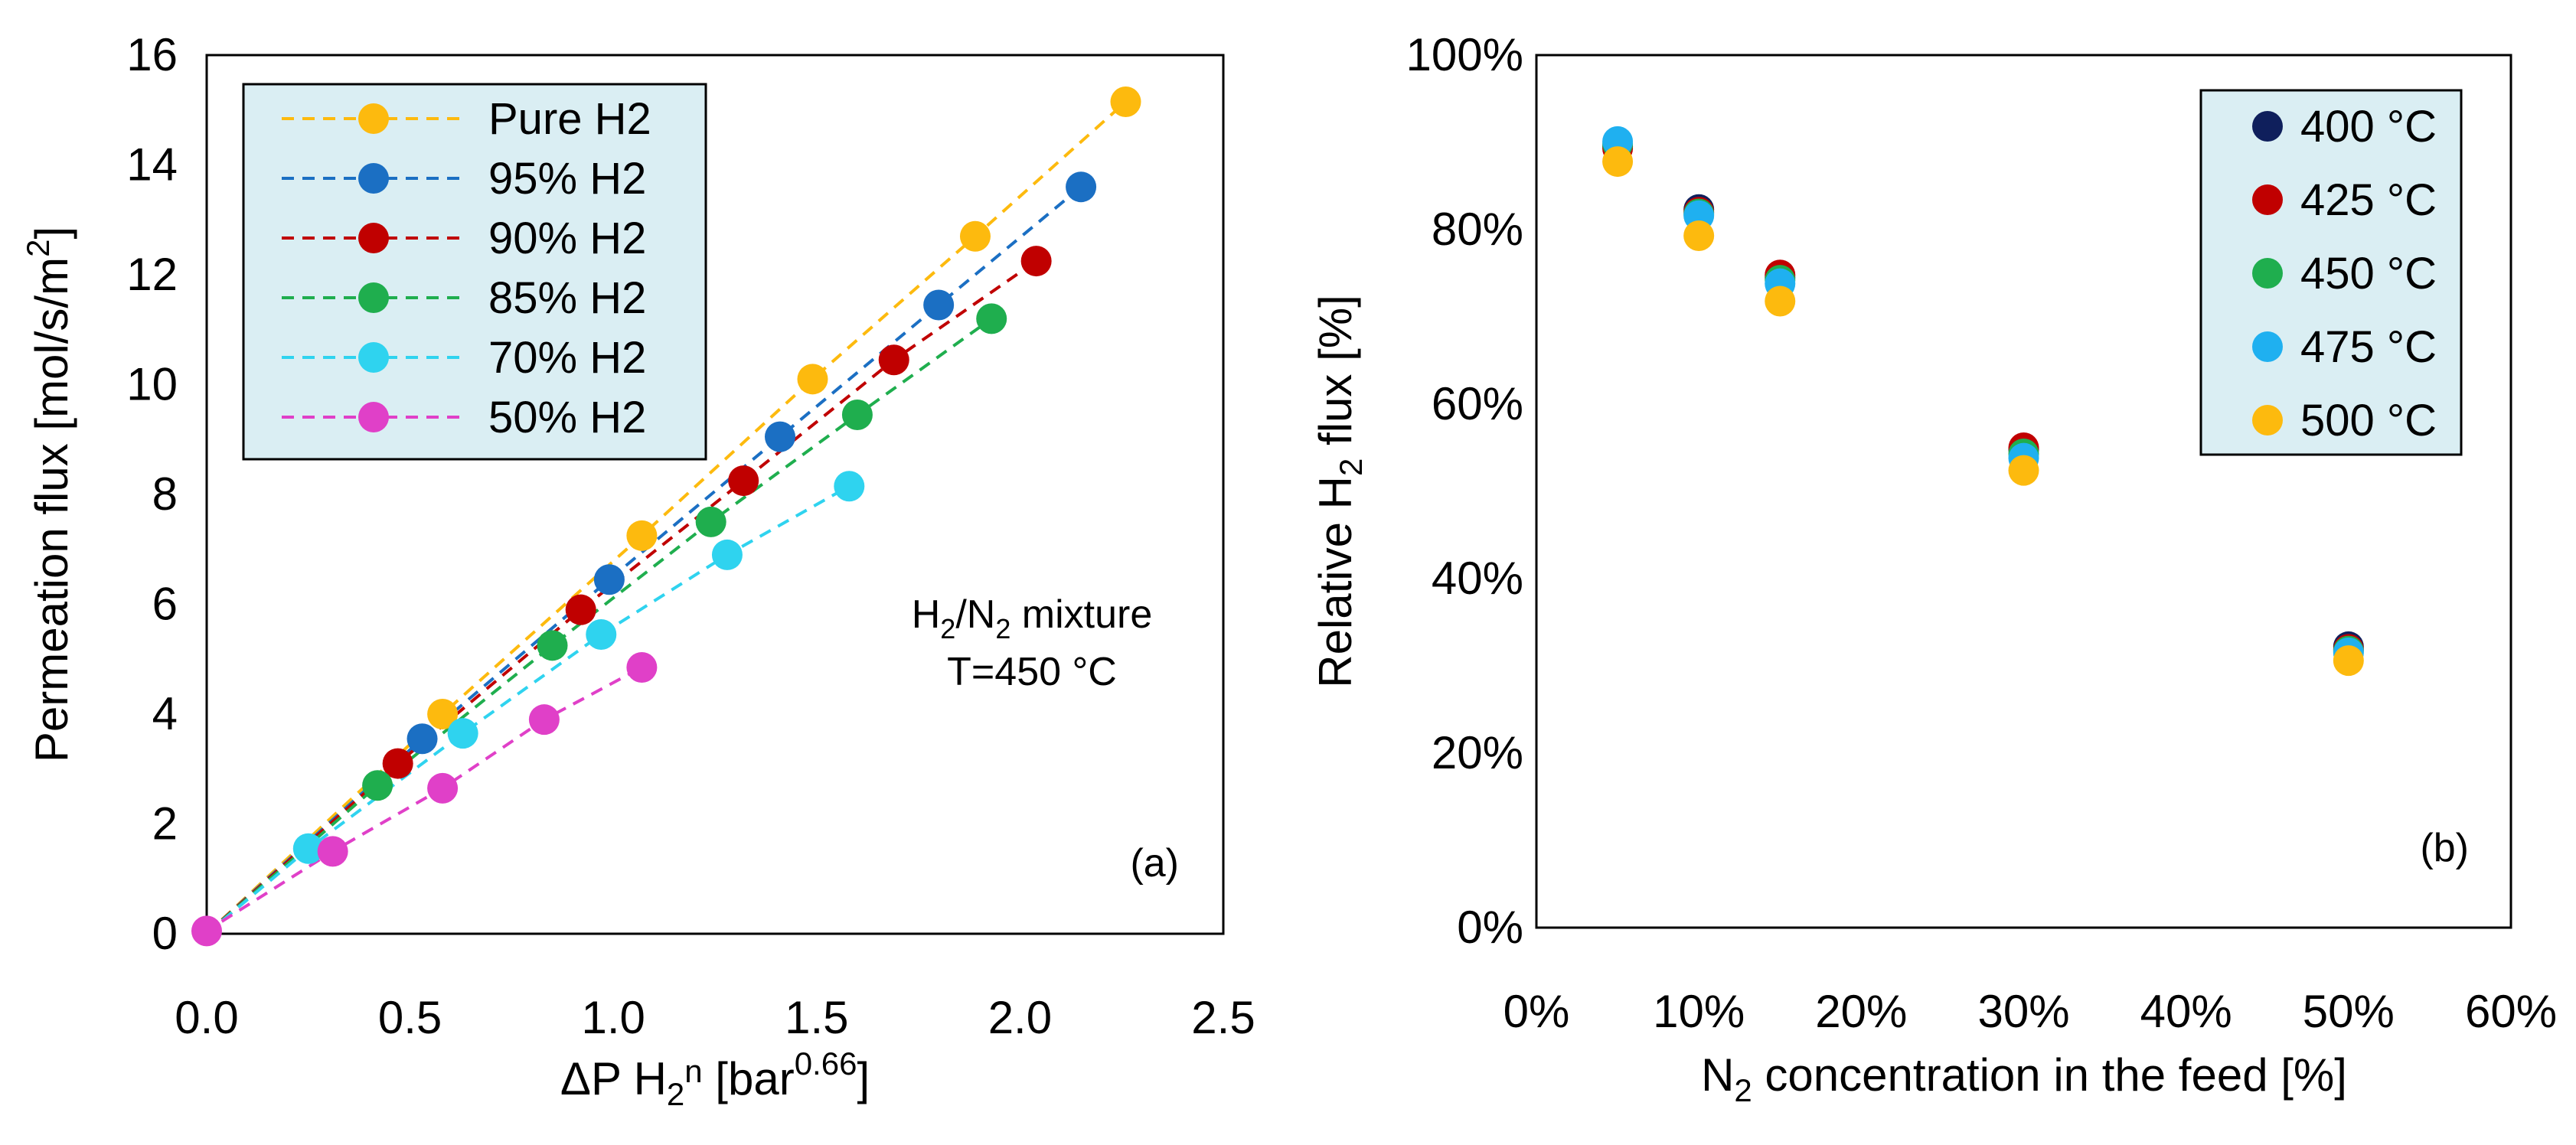 This screenshot has width=2576, height=1145. What do you see at coordinates (2368, 127) in the screenshot?
I see `legend-label-400-c: 400 °C` at bounding box center [2368, 127].